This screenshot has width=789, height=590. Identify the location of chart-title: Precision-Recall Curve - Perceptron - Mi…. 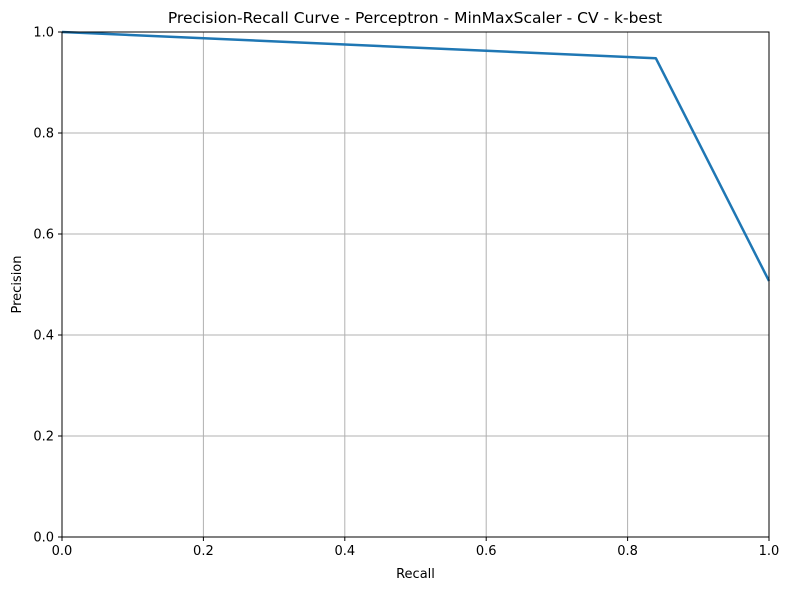
(415, 18).